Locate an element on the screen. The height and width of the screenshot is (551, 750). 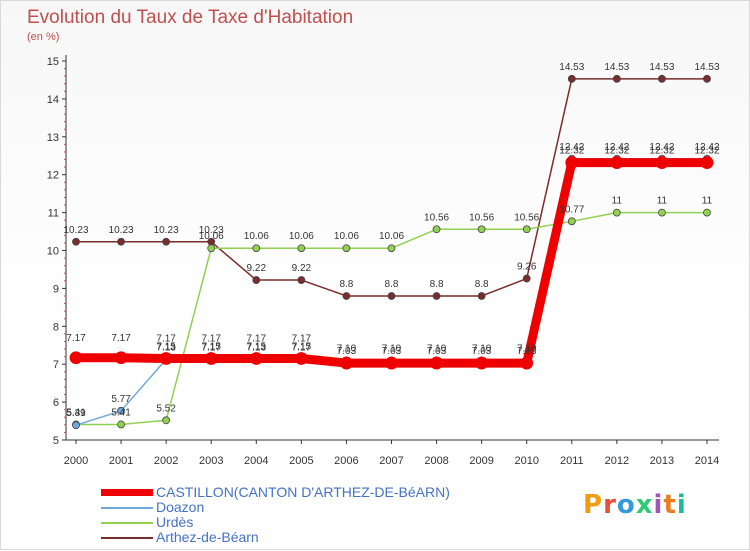
data-label: 5.77 is located at coordinates (121, 399).